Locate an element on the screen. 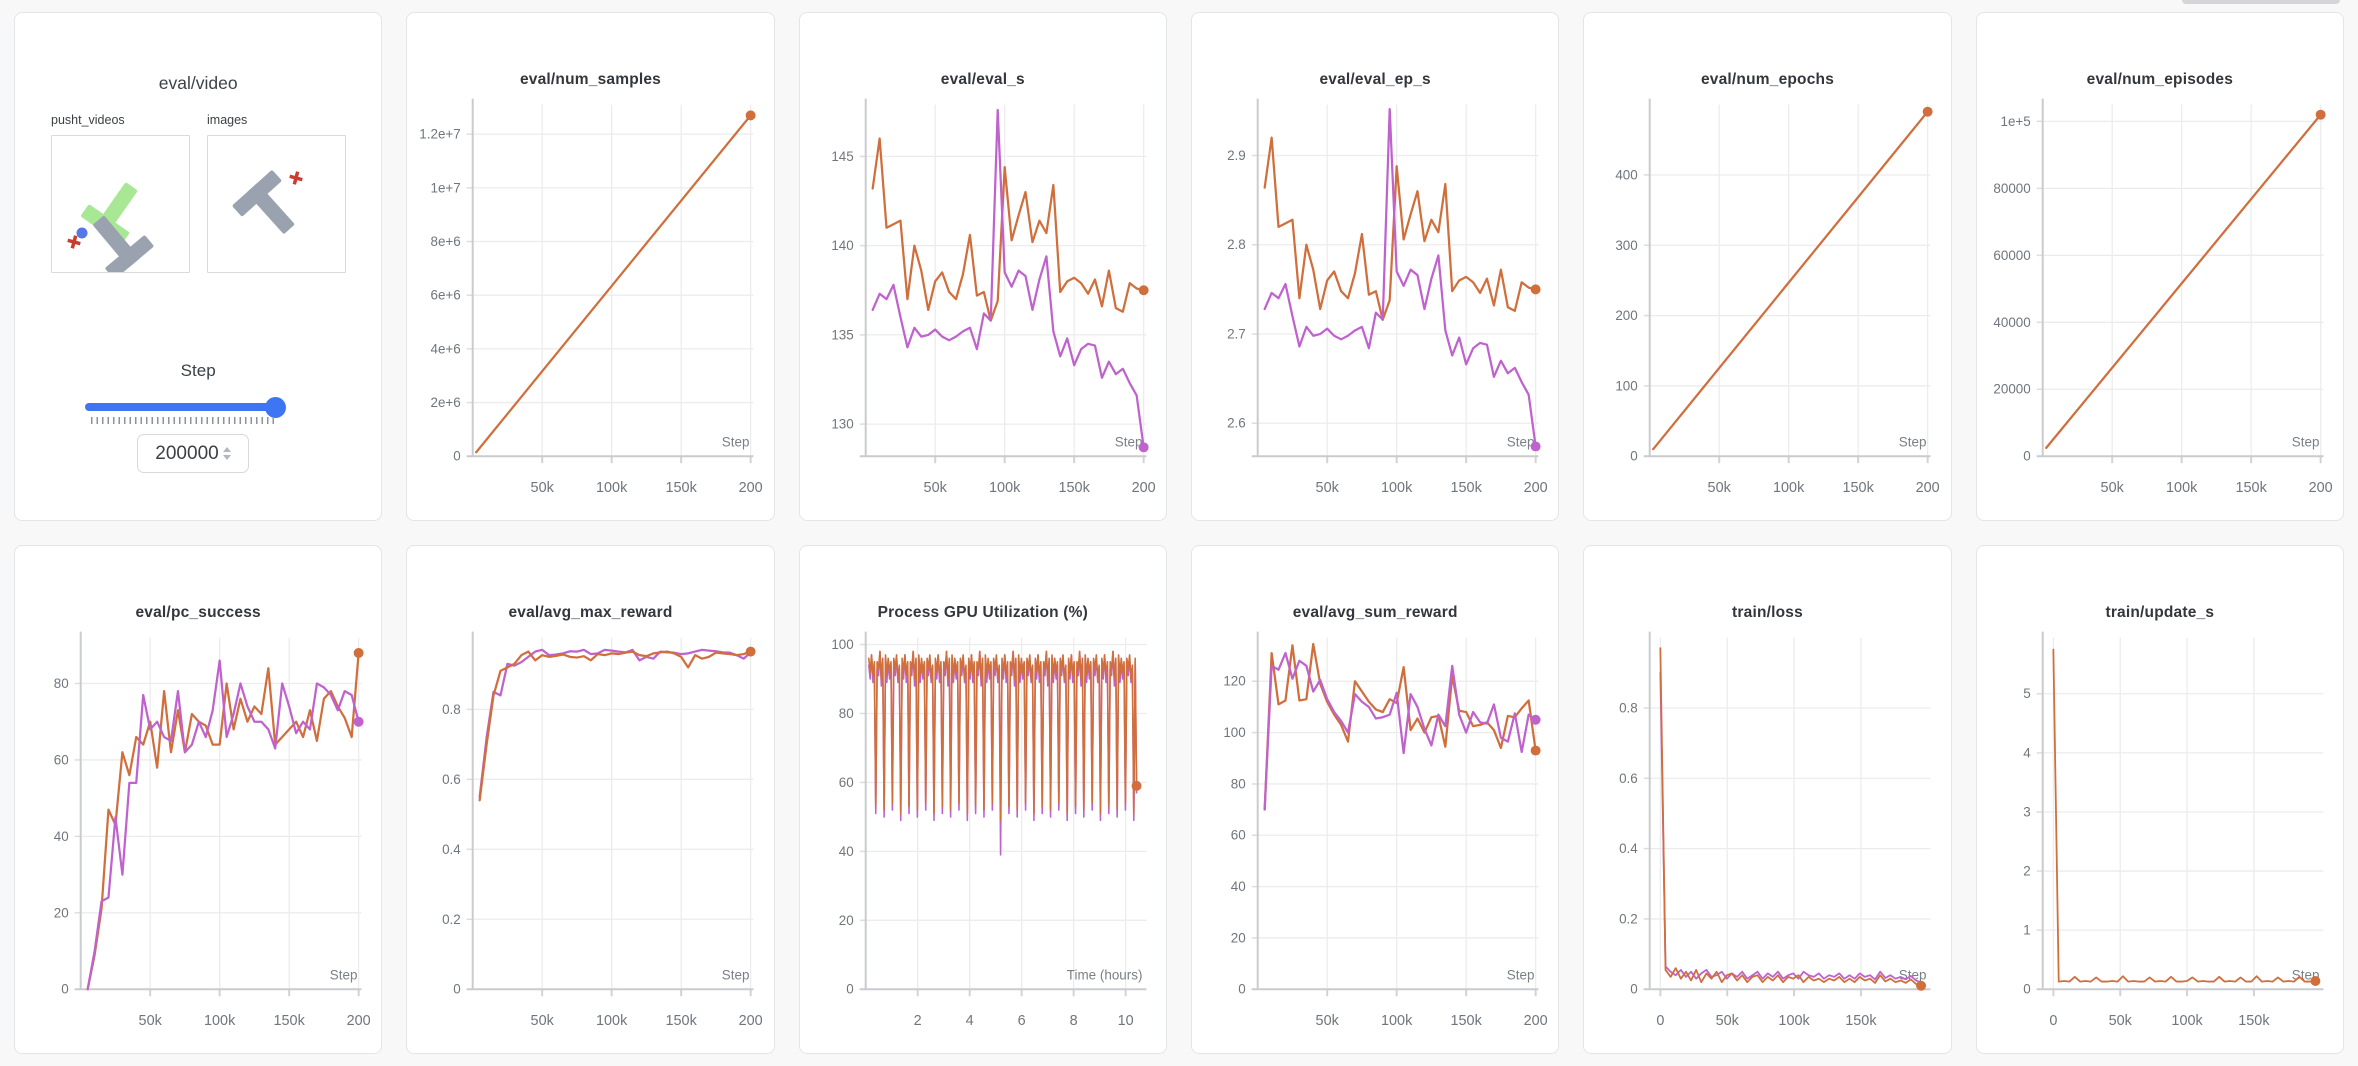 Image resolution: width=2358 pixels, height=1066 pixels. thumb-label-images: images is located at coordinates (227, 120).